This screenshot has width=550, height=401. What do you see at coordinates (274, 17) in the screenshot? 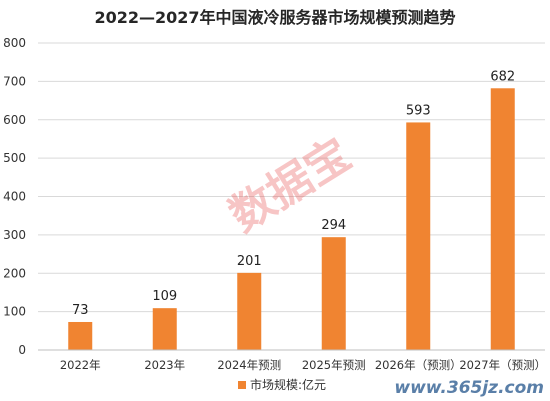
I see `chart-title: 2022—2027年中国液冷服务器市场规模预测趋势` at bounding box center [274, 17].